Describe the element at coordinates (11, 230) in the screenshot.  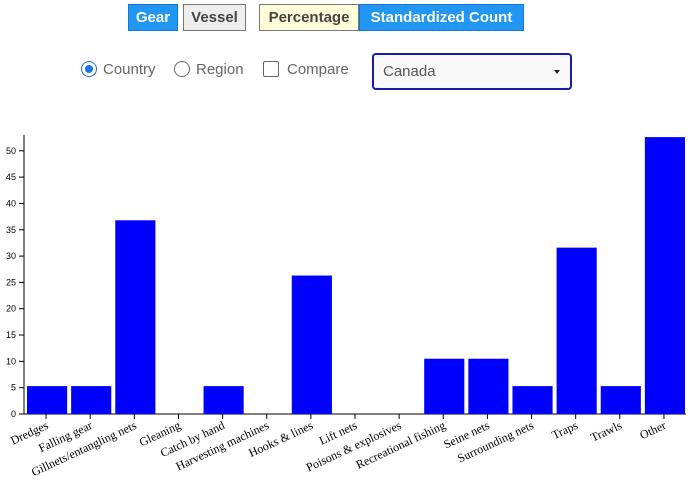
I see `y-tick-label: 35` at that location.